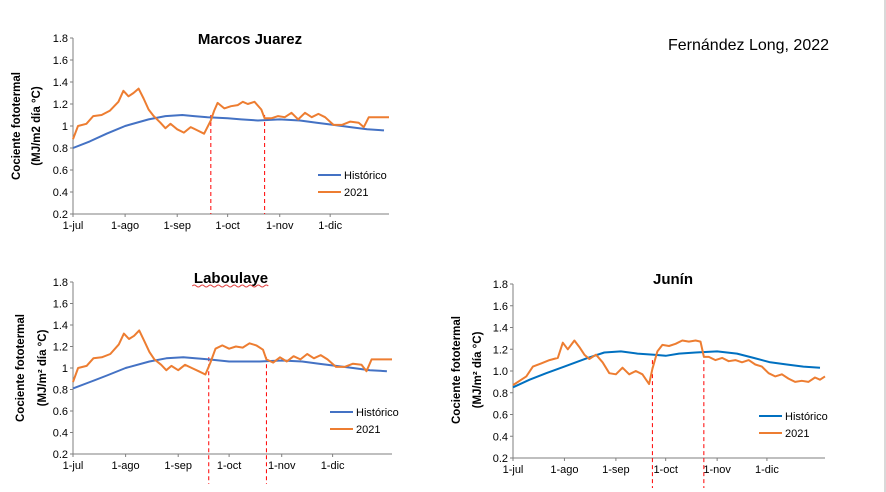 Image resolution: width=886 pixels, height=492 pixels. Describe the element at coordinates (673, 279) in the screenshot. I see `chart-title: Junín` at that location.